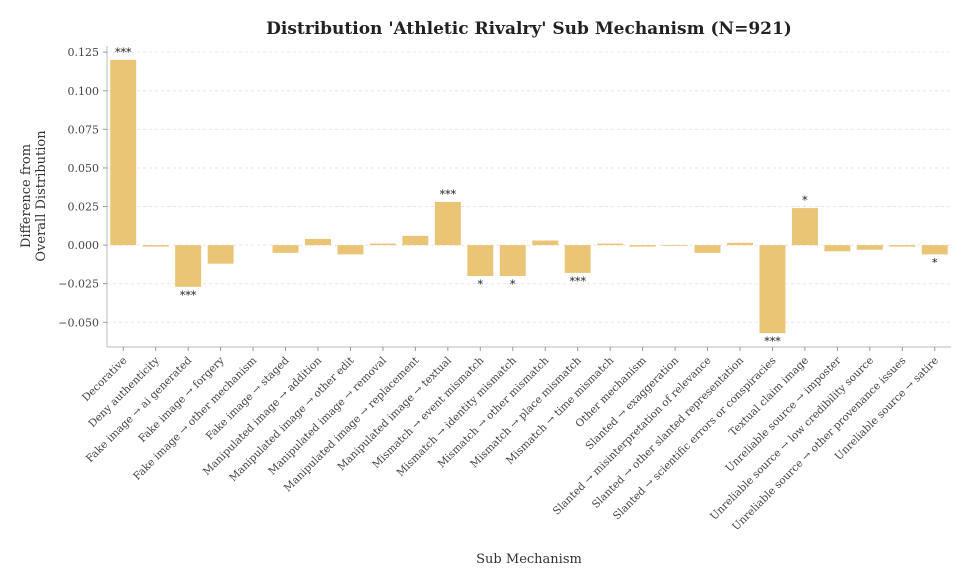  I want to click on y-tick-label: −0.025, so click(78, 284).